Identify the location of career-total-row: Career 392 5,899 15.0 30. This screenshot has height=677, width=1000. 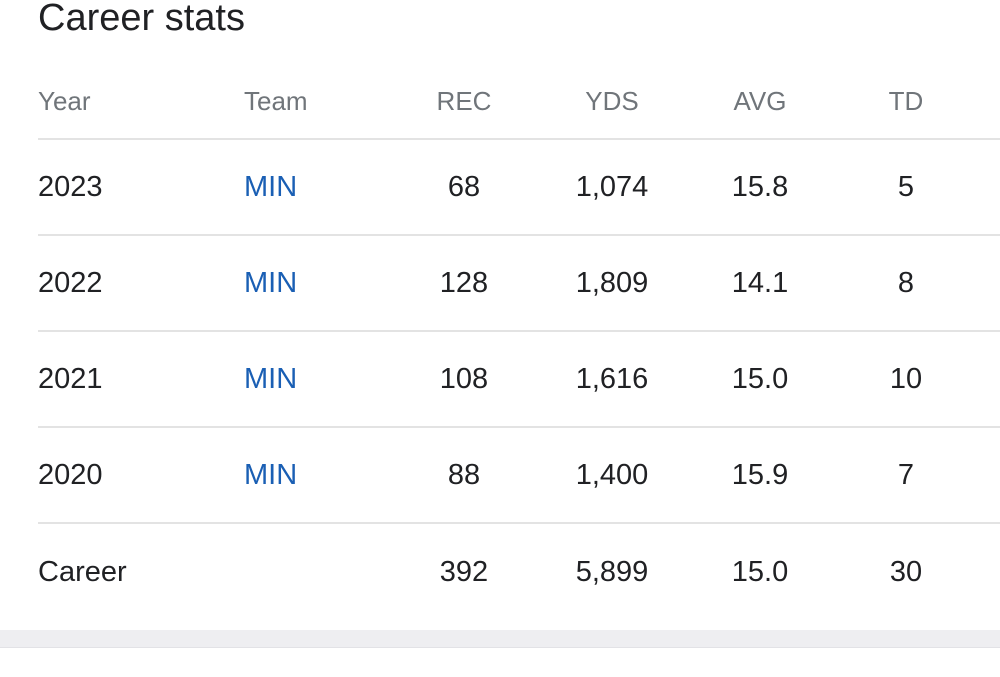
(519, 572).